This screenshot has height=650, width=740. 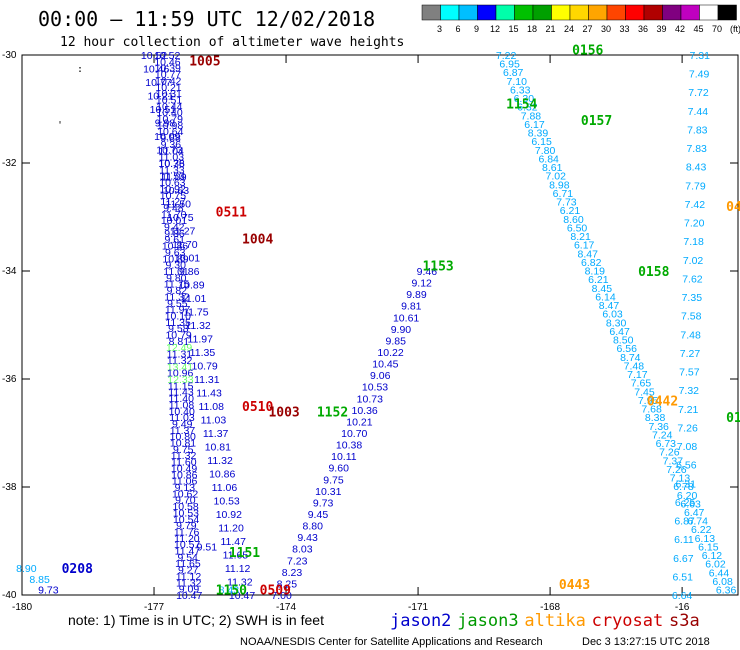 What do you see at coordinates (566, 203) in the screenshot?
I see `wave-height-value: 7.73` at bounding box center [566, 203].